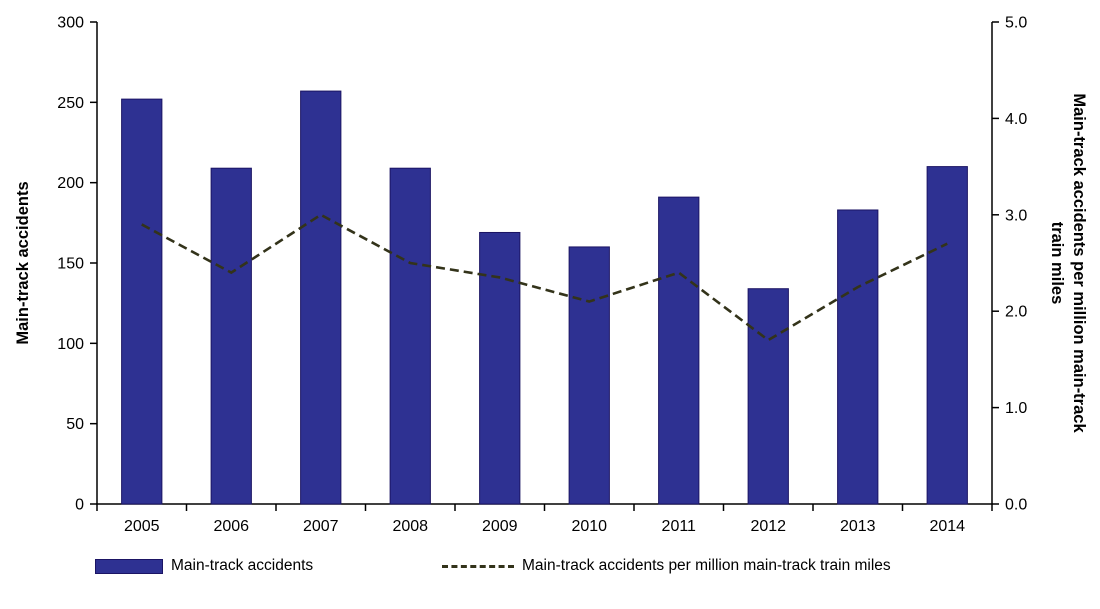 The height and width of the screenshot is (609, 1100). Describe the element at coordinates (500, 368) in the screenshot. I see `bar-2009` at that location.